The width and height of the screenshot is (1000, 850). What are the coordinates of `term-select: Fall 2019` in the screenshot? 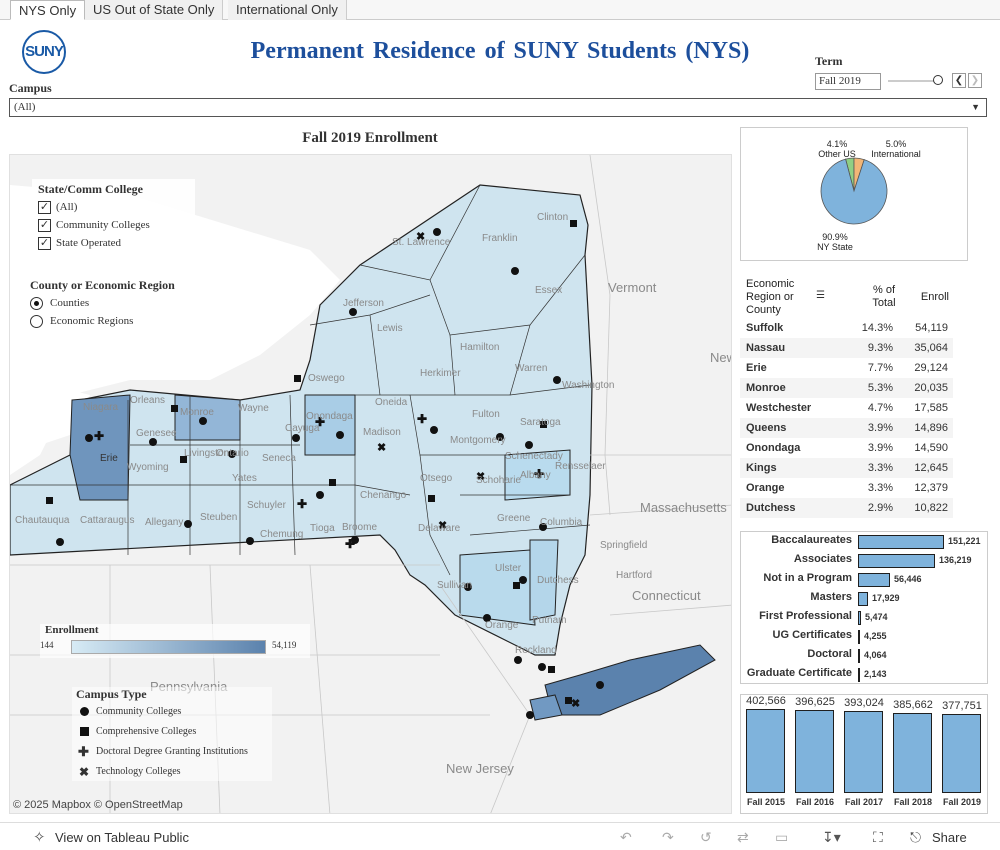 It's located at (848, 81).